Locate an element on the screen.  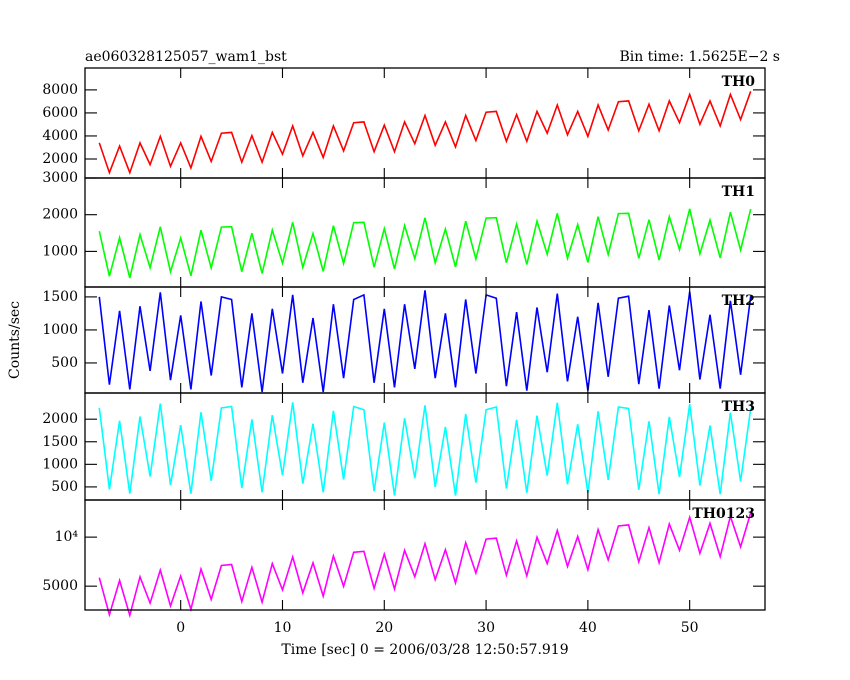
y-tick-label: 10⁴ is located at coordinates (67, 537).